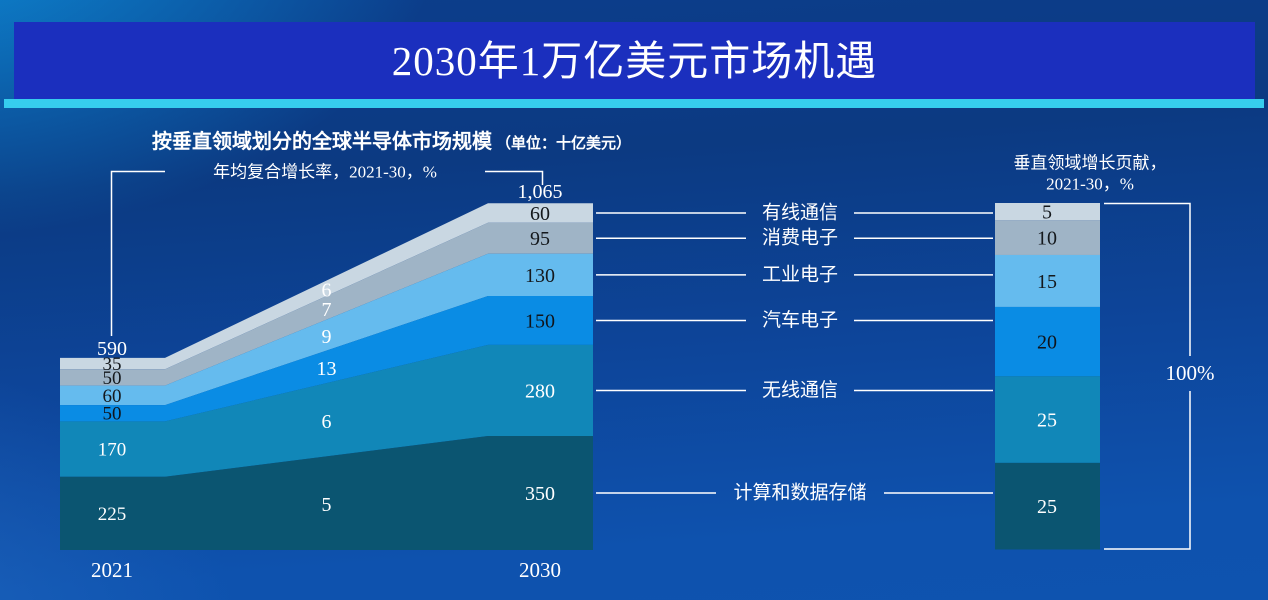 This screenshot has width=1268, height=600. What do you see at coordinates (1090, 163) in the screenshot?
I see `contribution-header-line1: 垂直领域增长页献，` at bounding box center [1090, 163].